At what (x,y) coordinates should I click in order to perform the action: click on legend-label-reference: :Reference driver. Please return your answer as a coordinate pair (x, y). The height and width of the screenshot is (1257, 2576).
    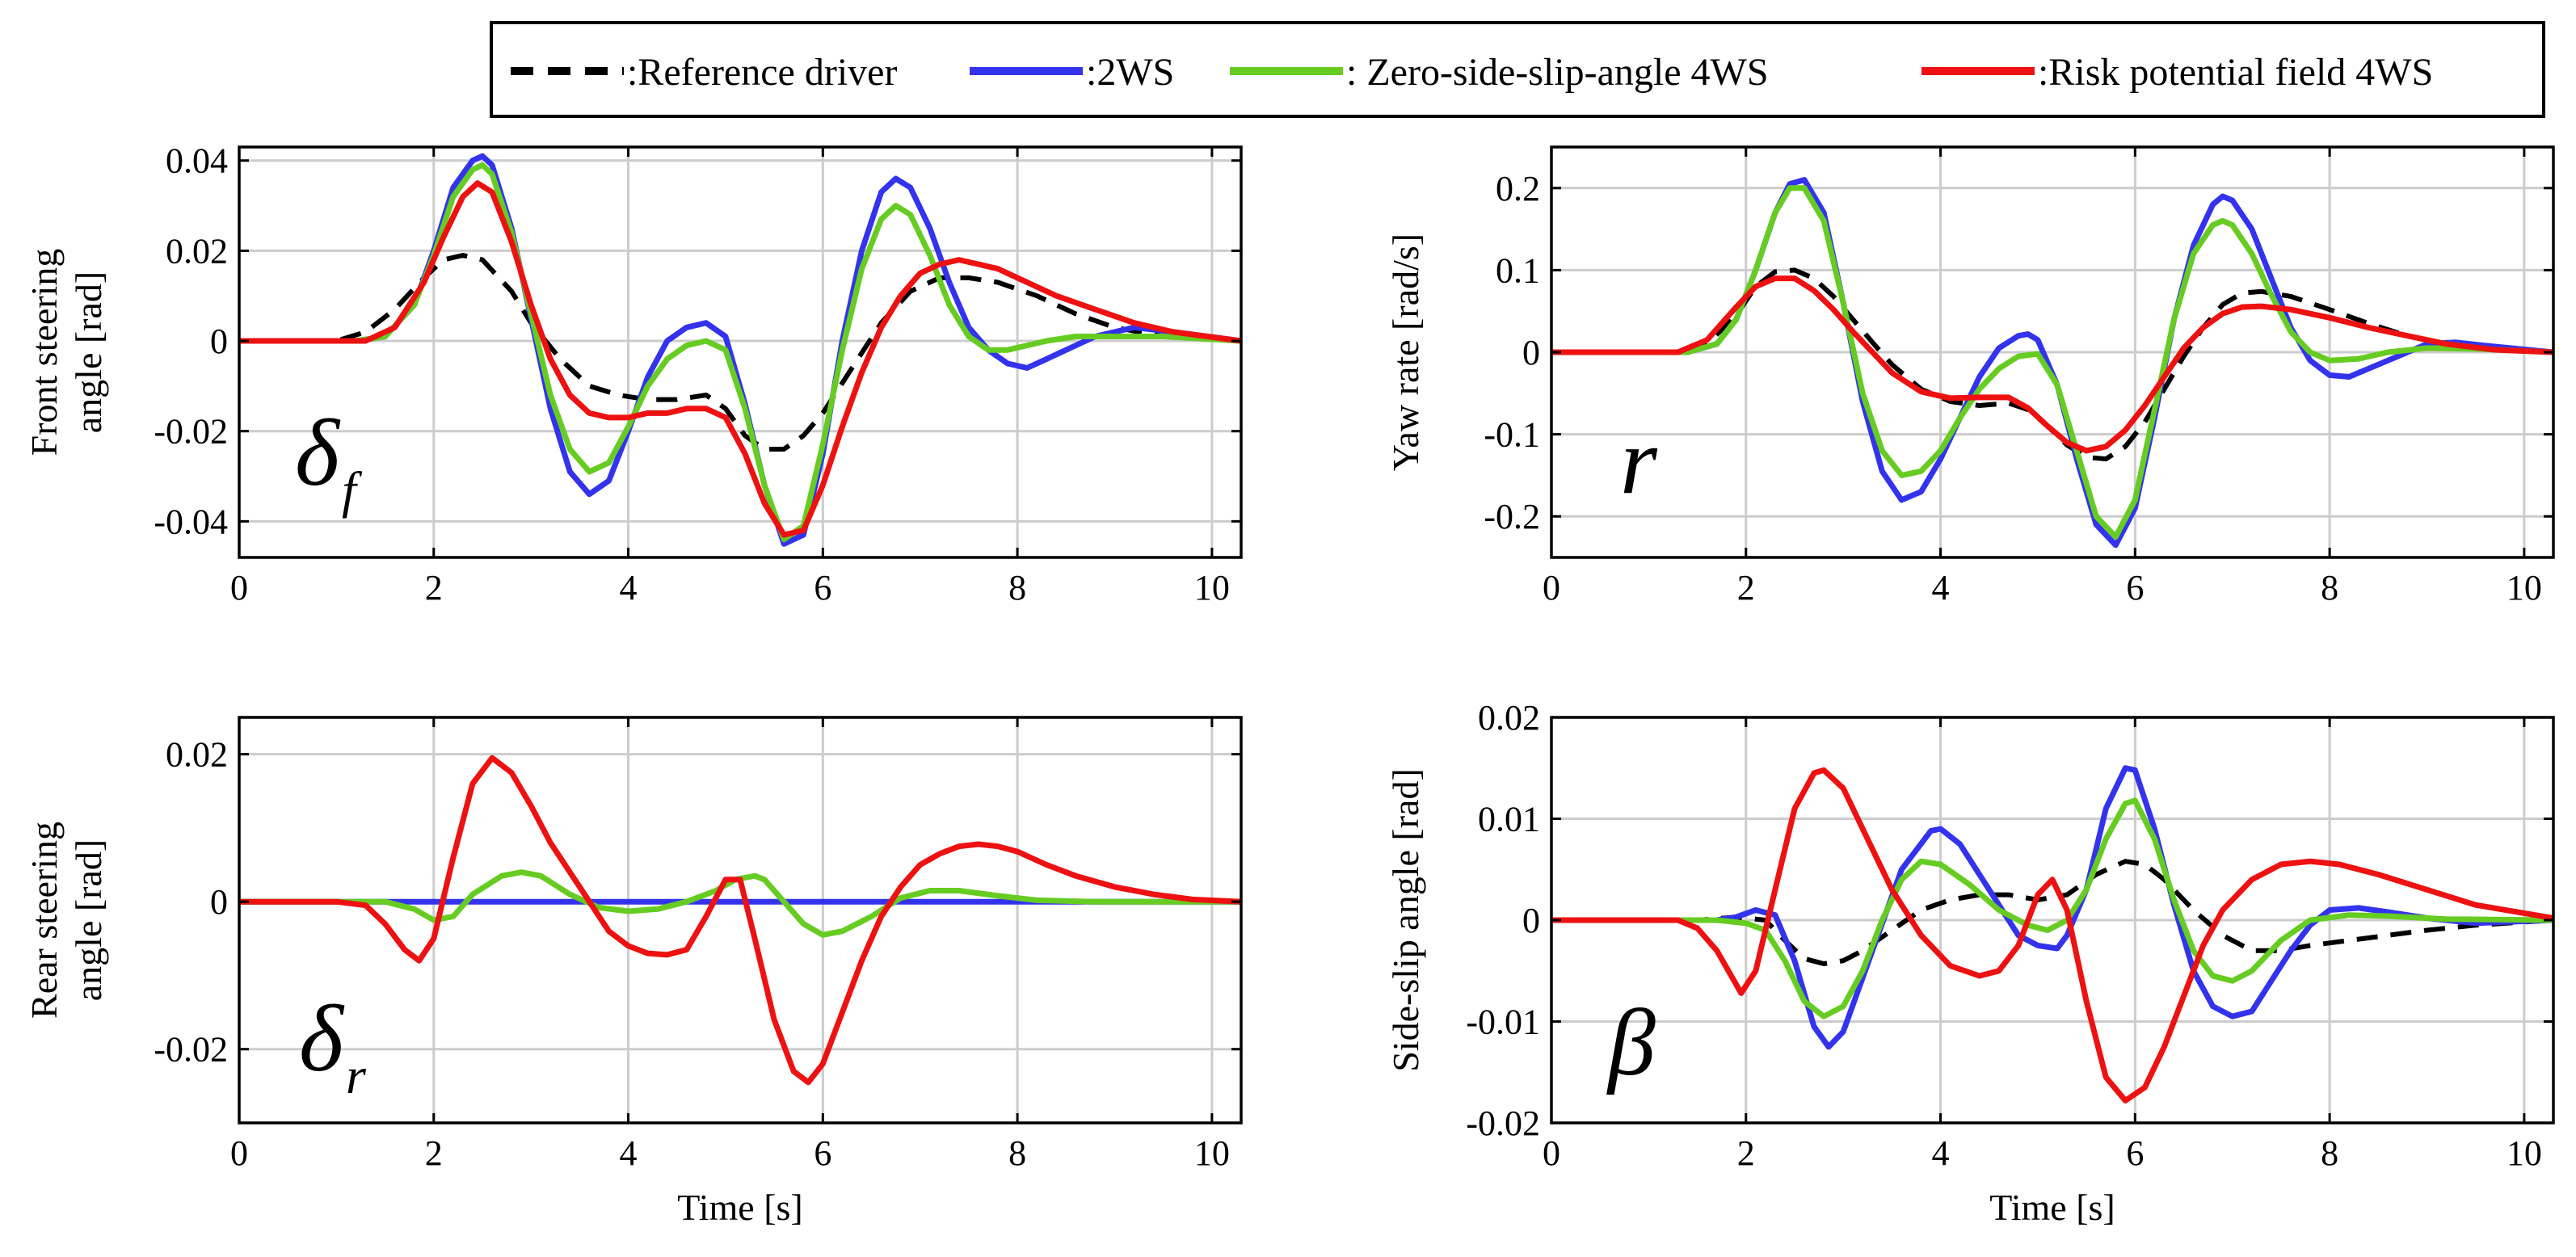
    Looking at the image, I should click on (762, 72).